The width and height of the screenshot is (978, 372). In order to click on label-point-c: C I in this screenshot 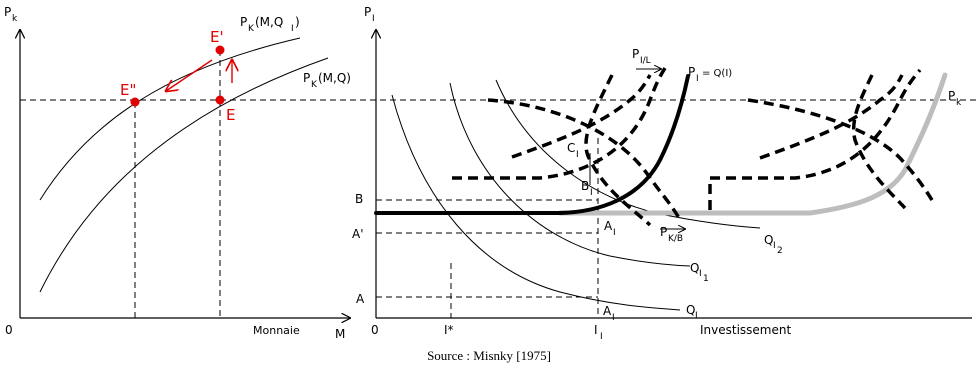, I will do `click(573, 150)`.